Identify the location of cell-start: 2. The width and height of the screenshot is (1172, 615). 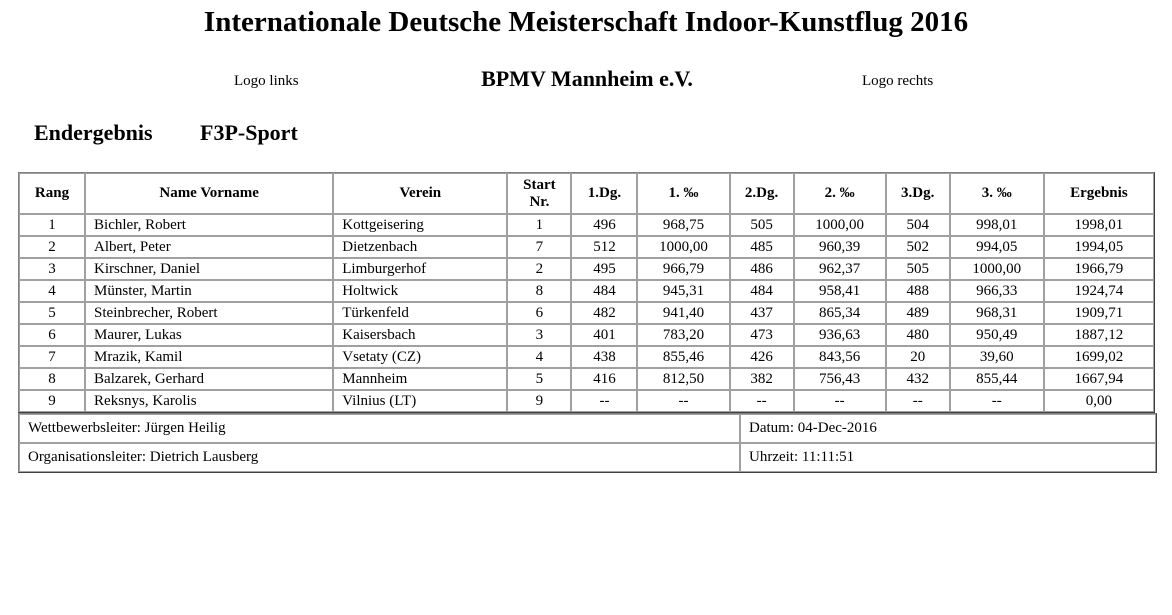
(539, 269).